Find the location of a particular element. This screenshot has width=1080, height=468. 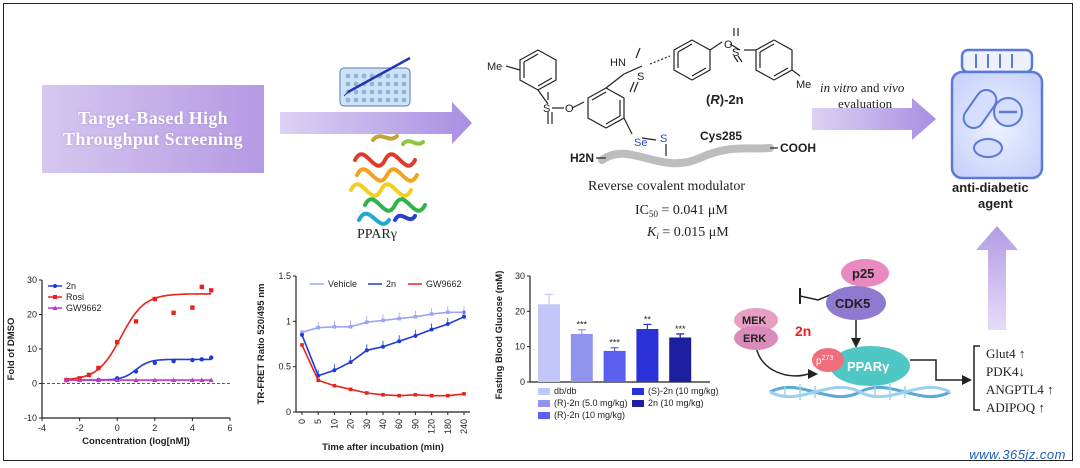

x-axis-title: Time after incubation (min) is located at coordinates (383, 447).